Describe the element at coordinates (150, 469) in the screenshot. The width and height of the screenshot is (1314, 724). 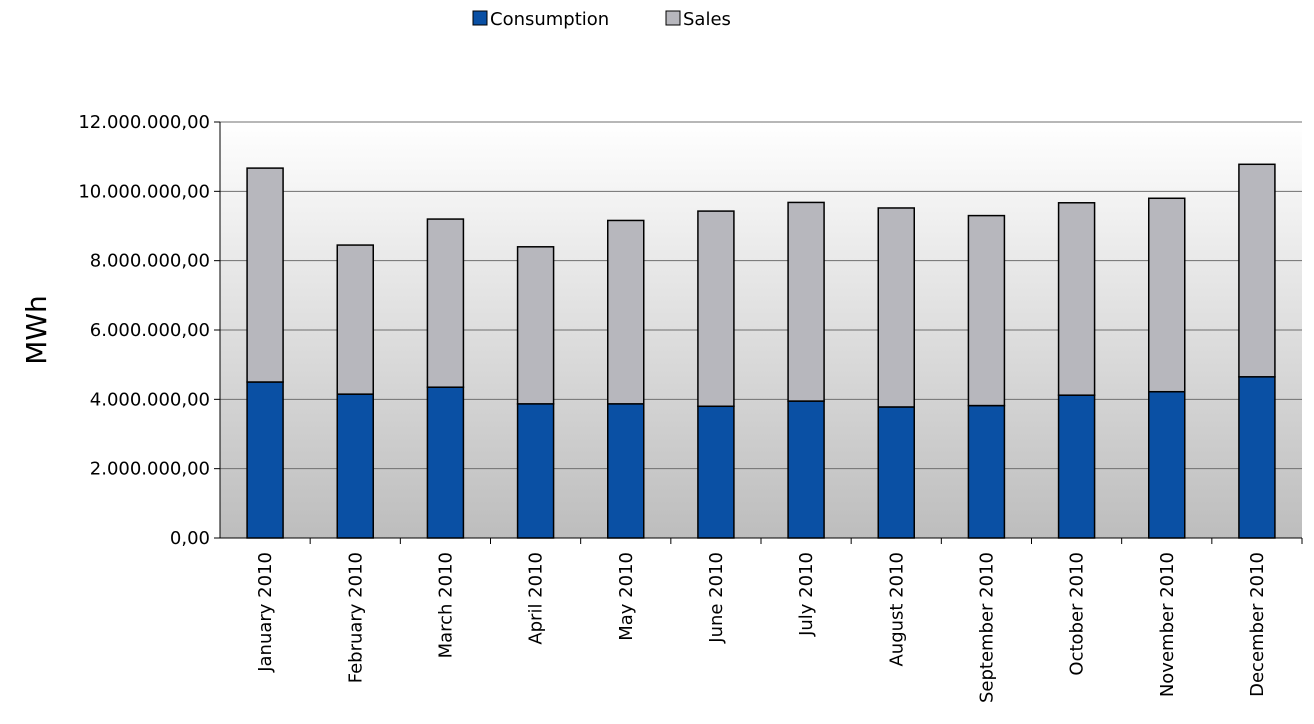
I see `y-tick-label: 2.000.000,00` at that location.